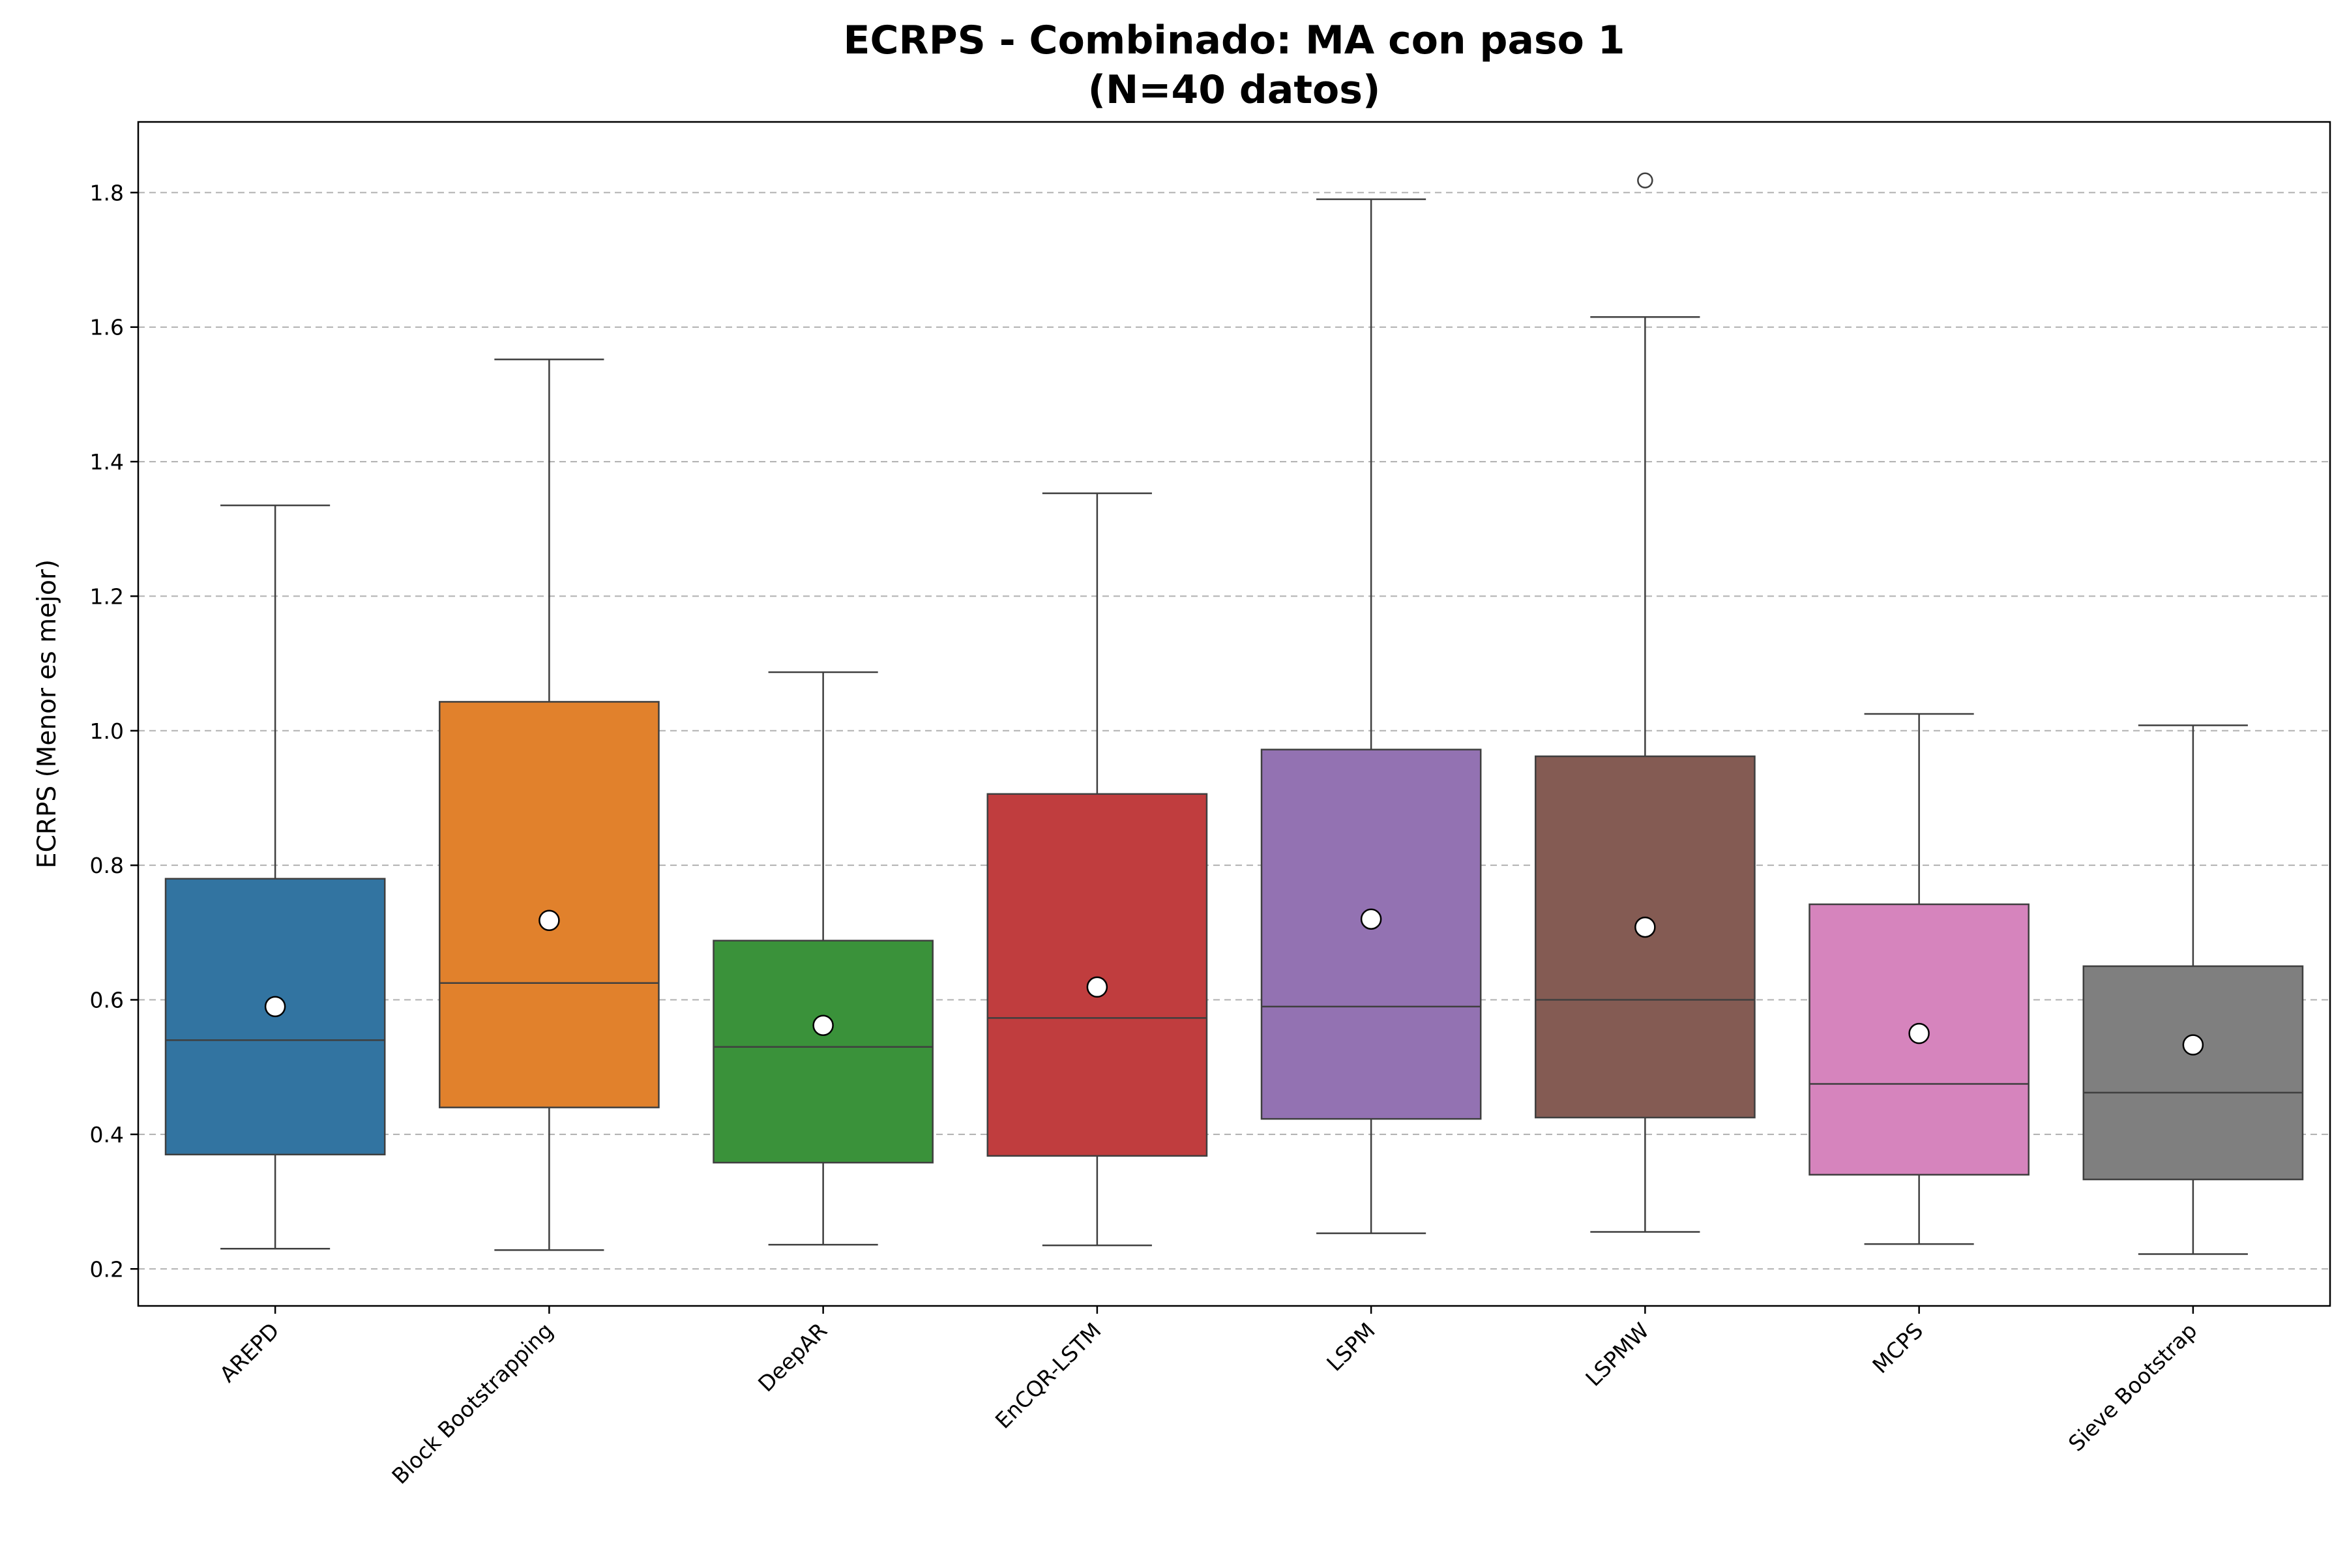 The height and width of the screenshot is (1568, 2347). I want to click on y-tick-label: 1.4, so click(107, 462).